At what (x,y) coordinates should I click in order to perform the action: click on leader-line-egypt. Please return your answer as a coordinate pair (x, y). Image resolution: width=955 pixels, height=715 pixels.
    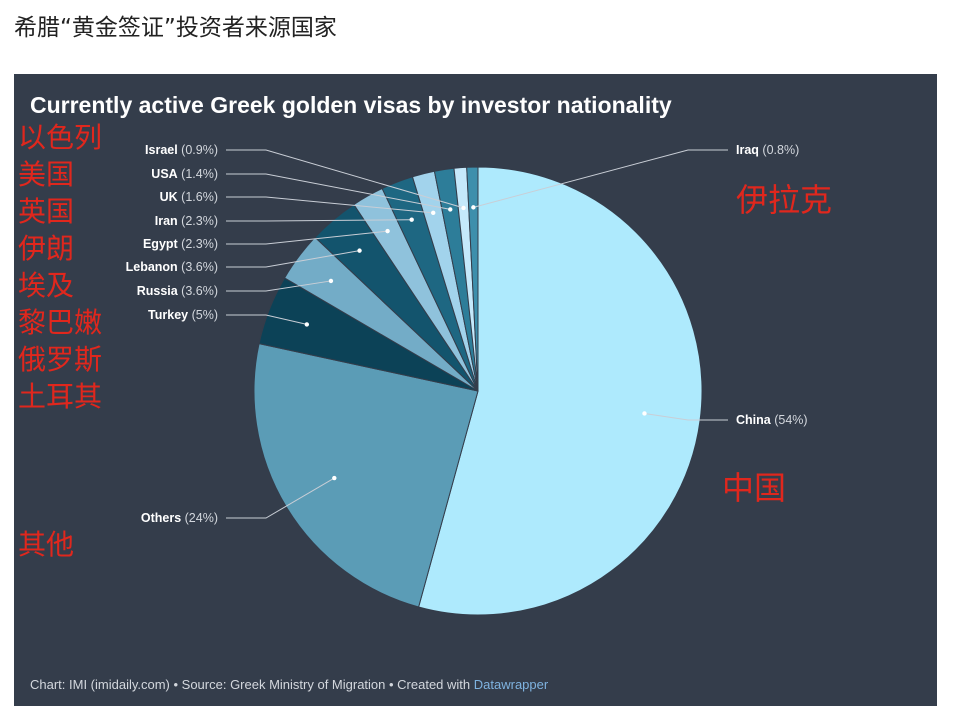
    Looking at the image, I should click on (307, 237).